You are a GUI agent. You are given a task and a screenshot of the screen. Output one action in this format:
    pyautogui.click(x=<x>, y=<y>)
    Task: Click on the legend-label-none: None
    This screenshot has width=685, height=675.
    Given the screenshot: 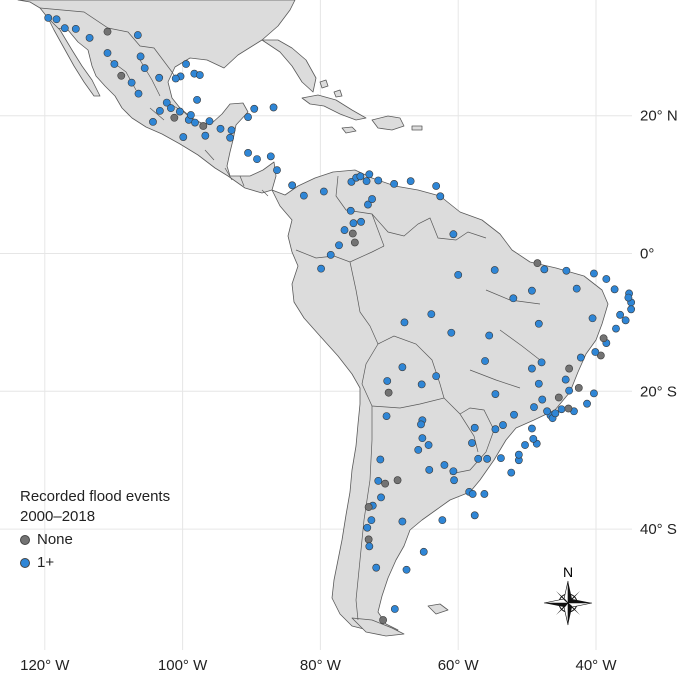 What is the action you would take?
    pyautogui.click(x=55, y=539)
    